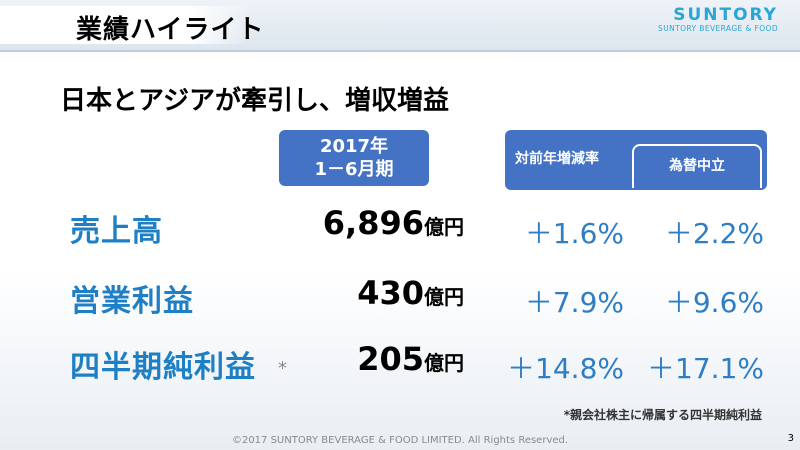 This screenshot has height=450, width=800. Describe the element at coordinates (354, 169) in the screenshot. I see `period-line-2: 1－6月期` at that location.